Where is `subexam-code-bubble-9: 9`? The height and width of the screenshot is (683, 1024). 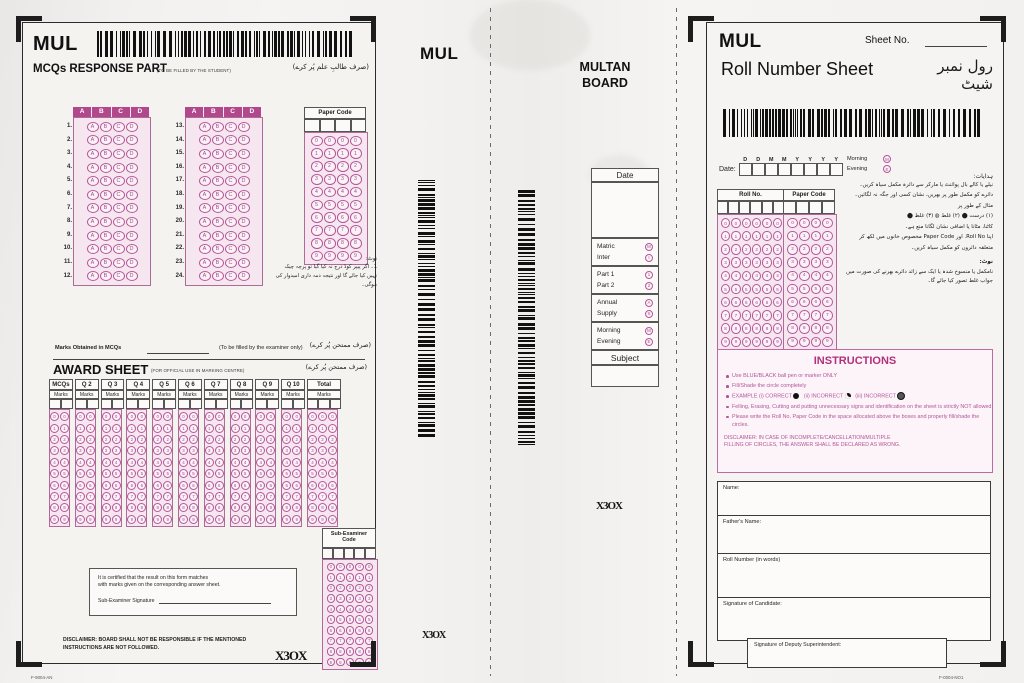 subexam-code-bubble-9: 9 is located at coordinates (340, 662).